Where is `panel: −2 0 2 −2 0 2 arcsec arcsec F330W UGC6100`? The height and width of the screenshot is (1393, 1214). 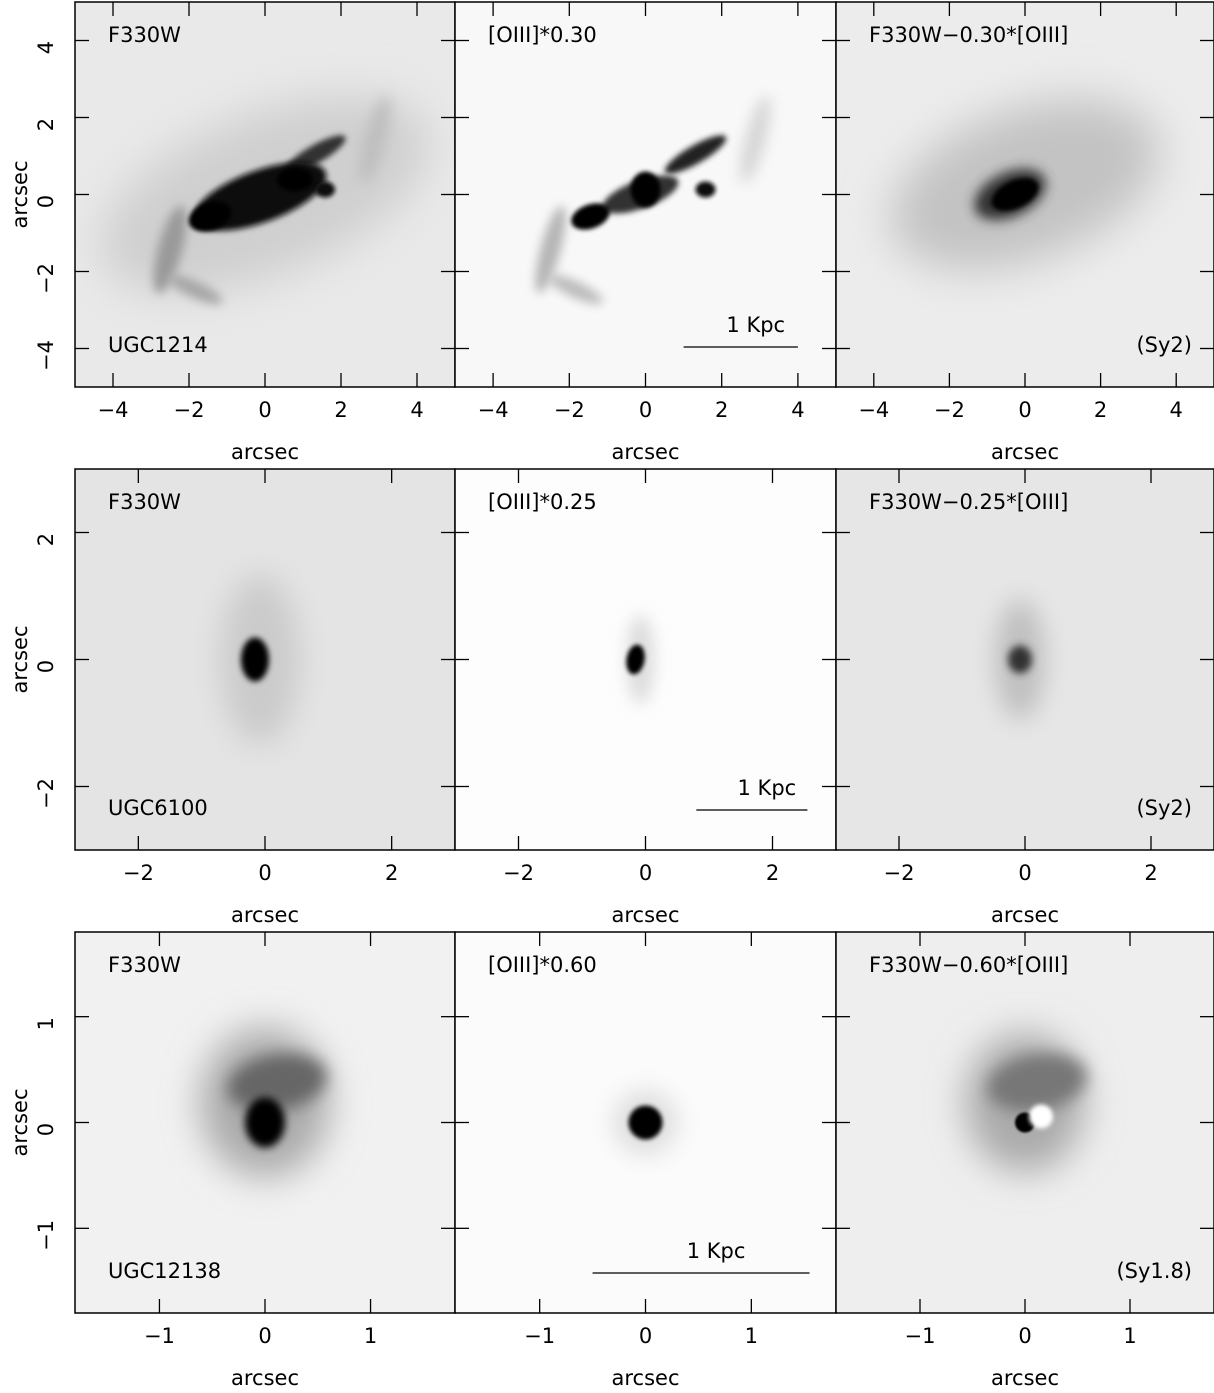 panel: −2 0 2 −2 0 2 arcsec arcsec F330W UGC6100 is located at coordinates (232, 697).